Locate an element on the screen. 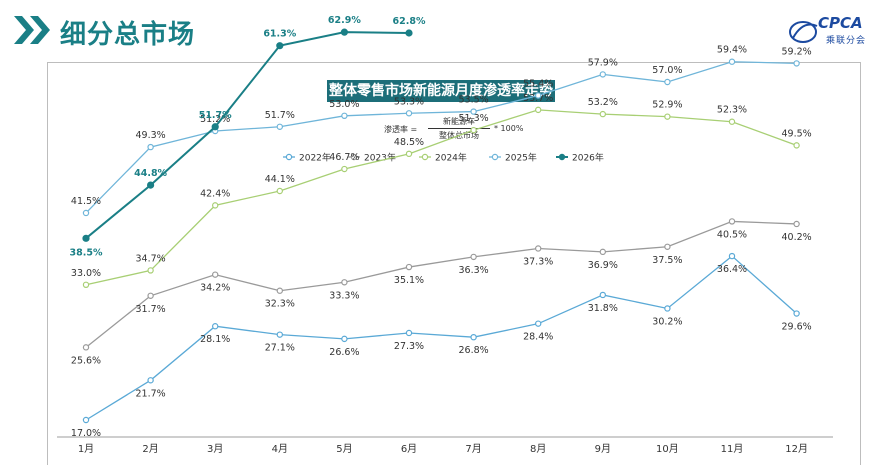 The image size is (890, 465). data-label: 62.9% is located at coordinates (344, 20).